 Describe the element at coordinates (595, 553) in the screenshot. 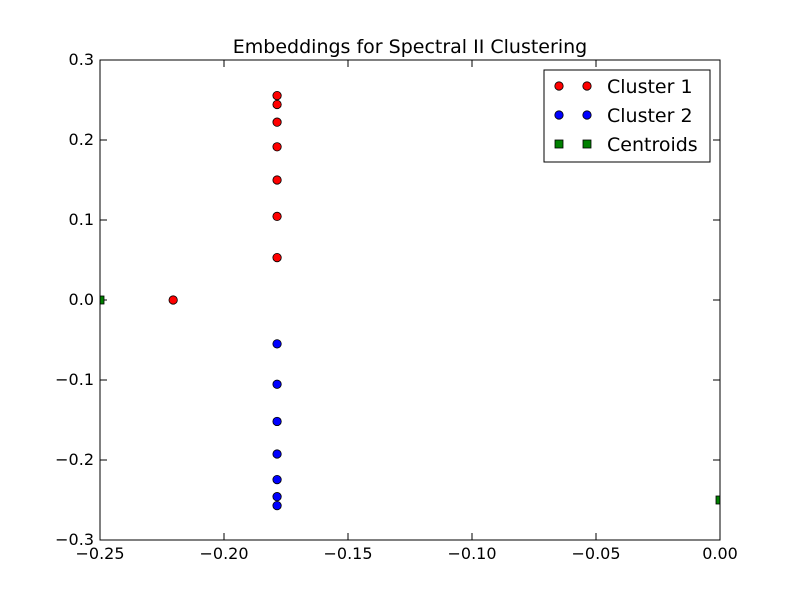

I see `x-tick-label: −0.05` at that location.